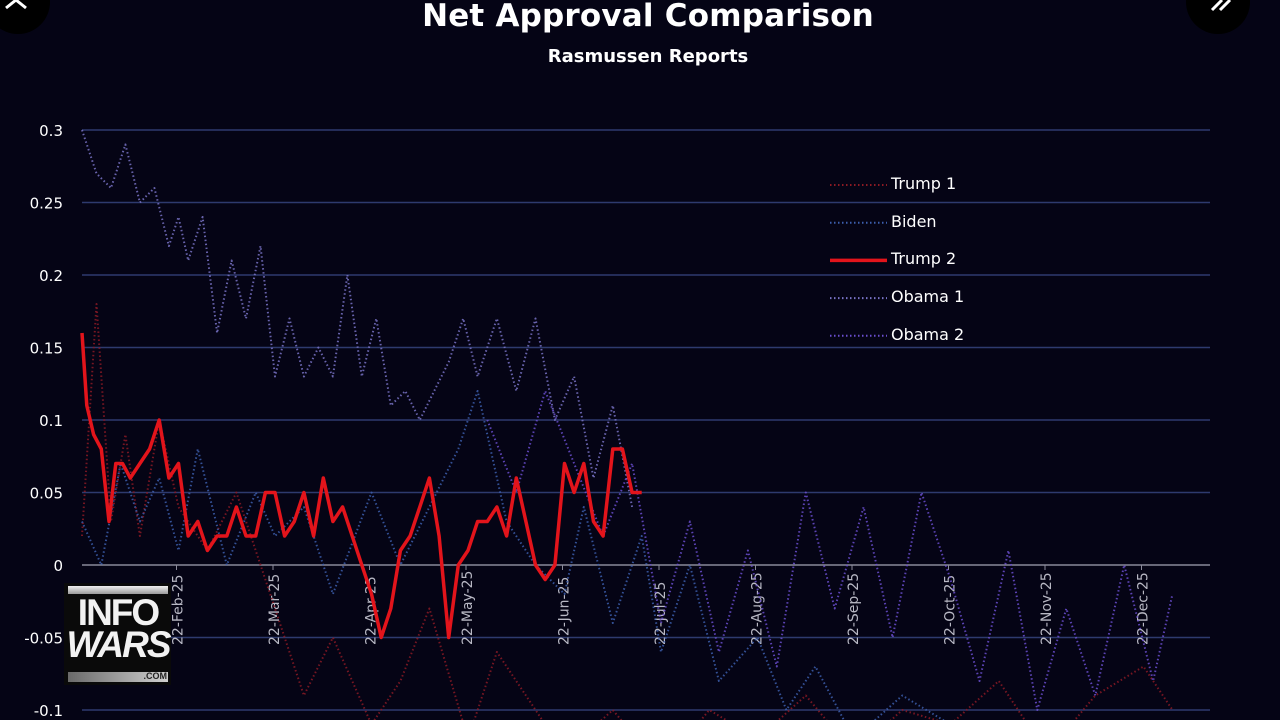  I want to click on legend-item-biden: Biden, so click(914, 221).